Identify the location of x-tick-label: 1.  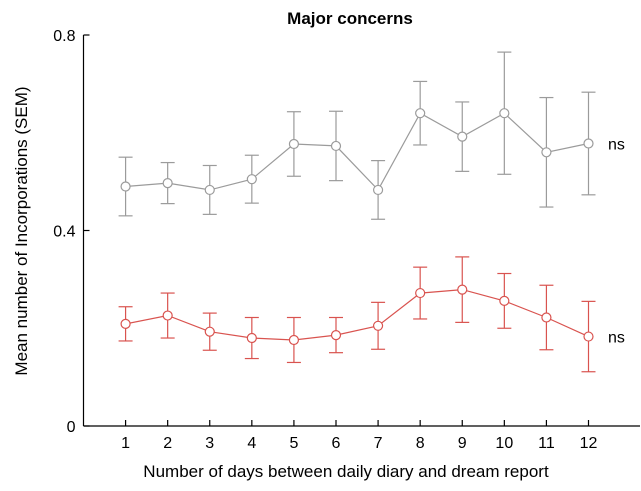
(125, 443).